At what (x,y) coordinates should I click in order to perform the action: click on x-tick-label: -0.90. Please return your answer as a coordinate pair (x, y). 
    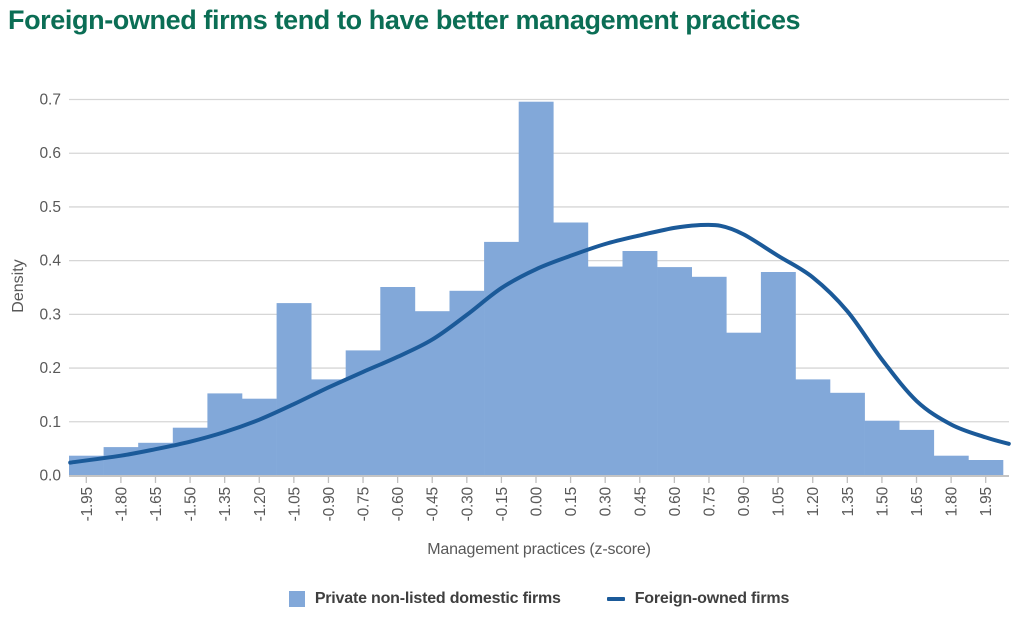
    Looking at the image, I should click on (329, 503).